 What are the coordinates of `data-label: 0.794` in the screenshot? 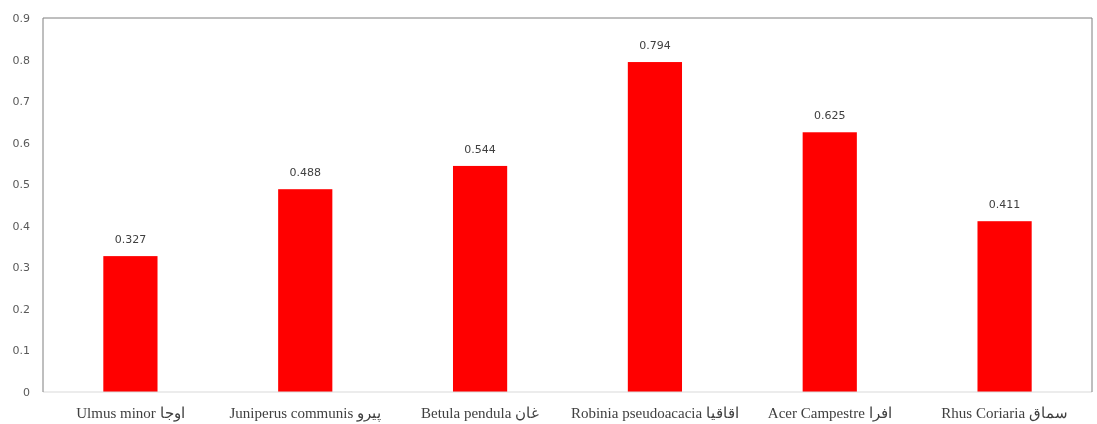 It's located at (655, 46).